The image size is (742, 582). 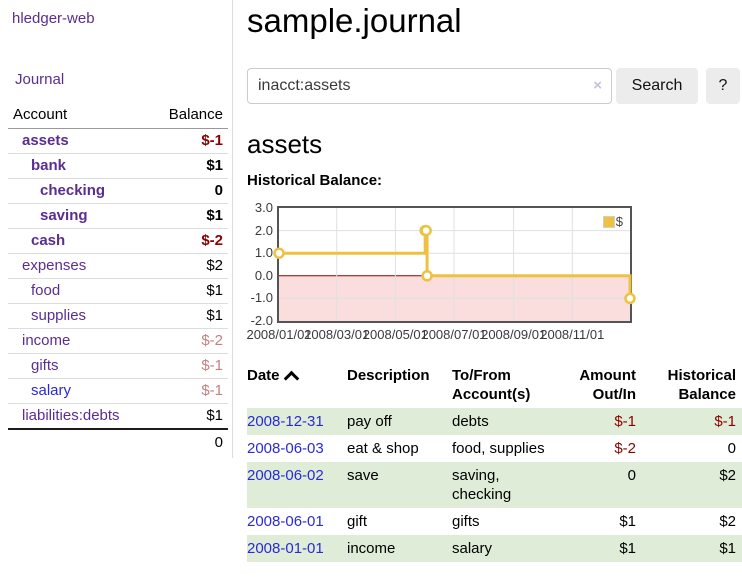 I want to click on account-link-income: income, so click(x=46, y=340).